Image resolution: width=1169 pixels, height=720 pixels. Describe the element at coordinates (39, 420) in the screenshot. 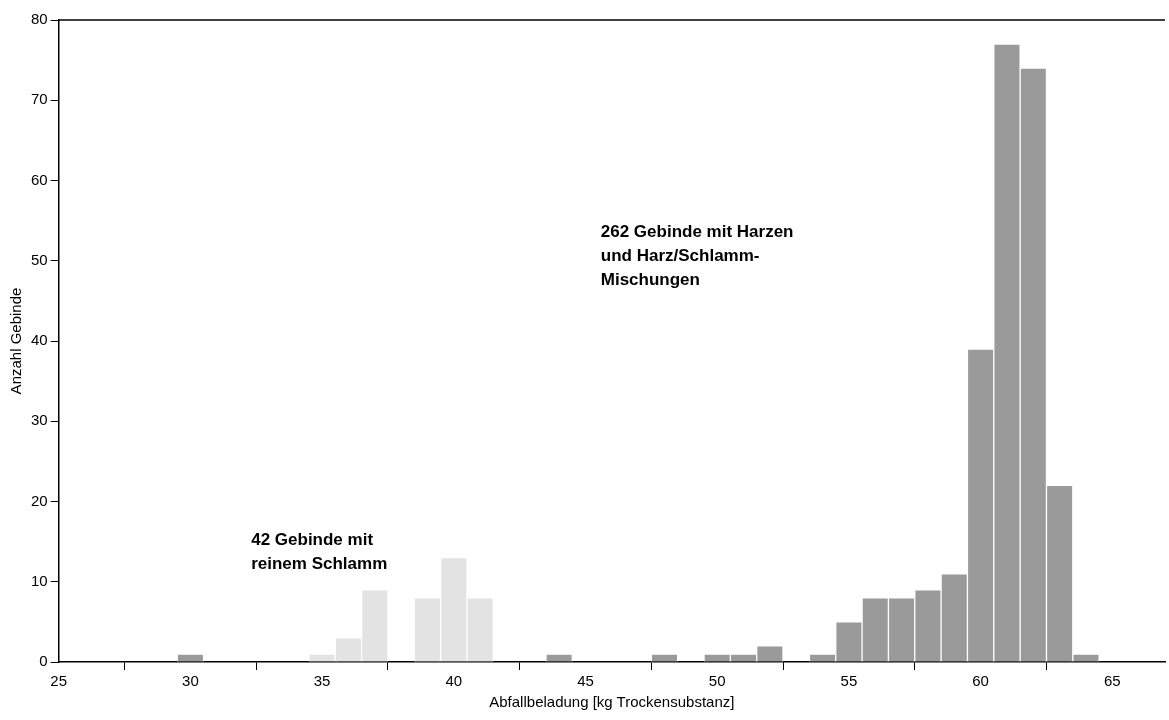

I see `y-tick-label: 30` at that location.